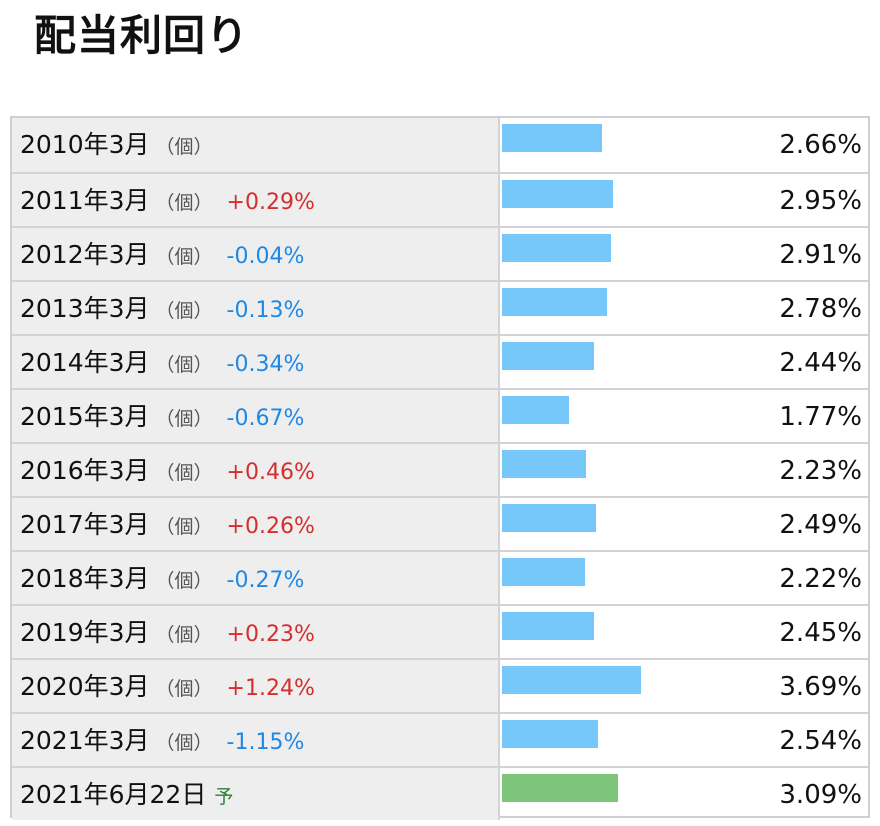  I want to click on yield-value: 2.45%, so click(820, 633).